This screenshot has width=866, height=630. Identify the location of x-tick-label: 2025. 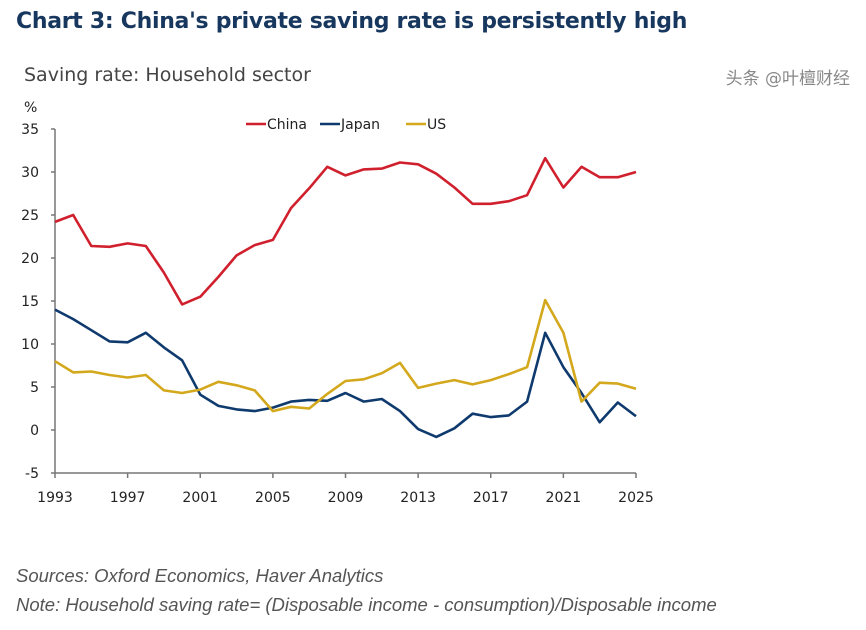
(636, 498).